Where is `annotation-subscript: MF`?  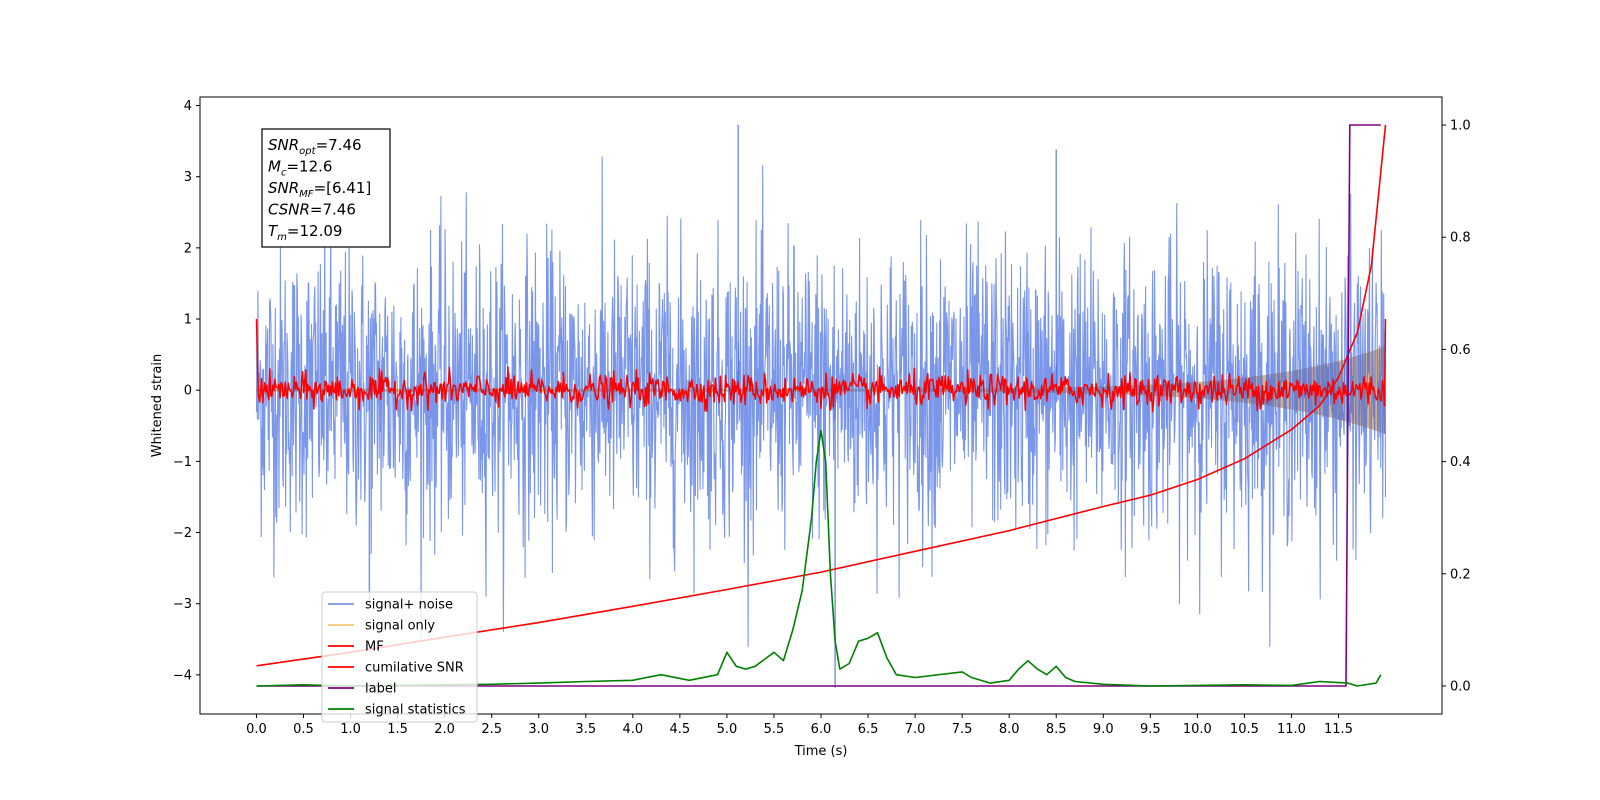 annotation-subscript: MF is located at coordinates (306, 194).